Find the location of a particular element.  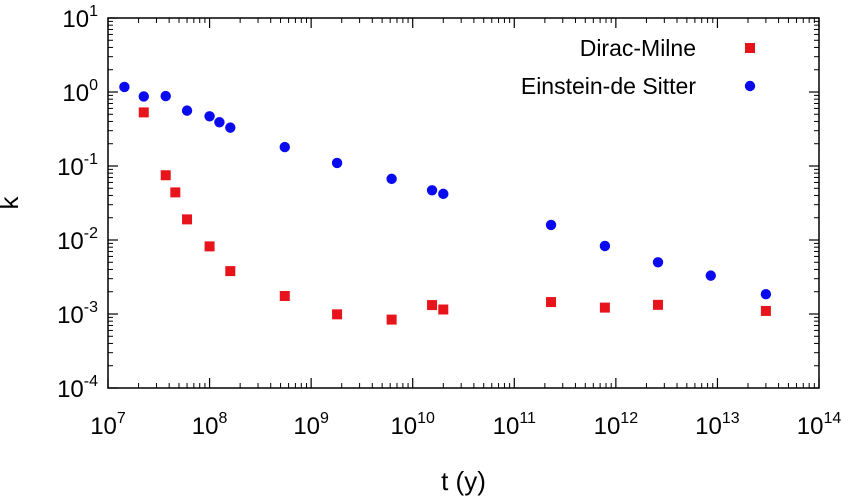

y-axis-label: k is located at coordinates (12, 203).